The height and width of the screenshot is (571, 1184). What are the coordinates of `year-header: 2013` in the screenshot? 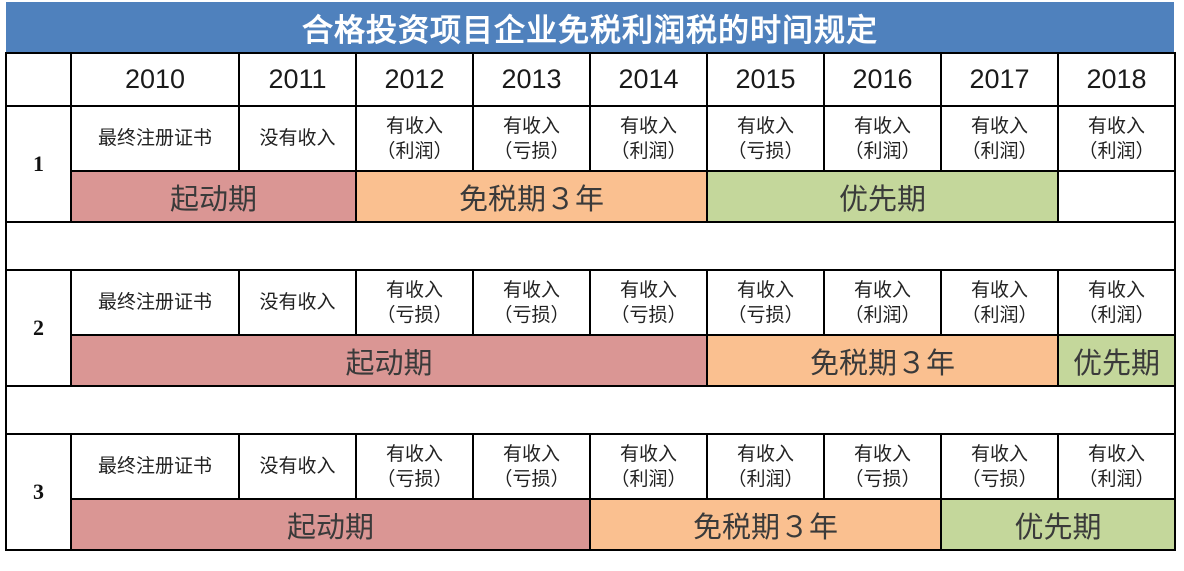 It's located at (531, 79).